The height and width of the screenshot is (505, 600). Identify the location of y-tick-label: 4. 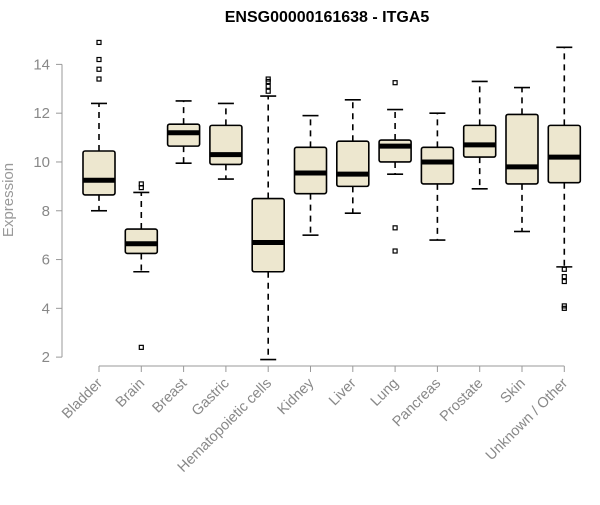
(46, 308).